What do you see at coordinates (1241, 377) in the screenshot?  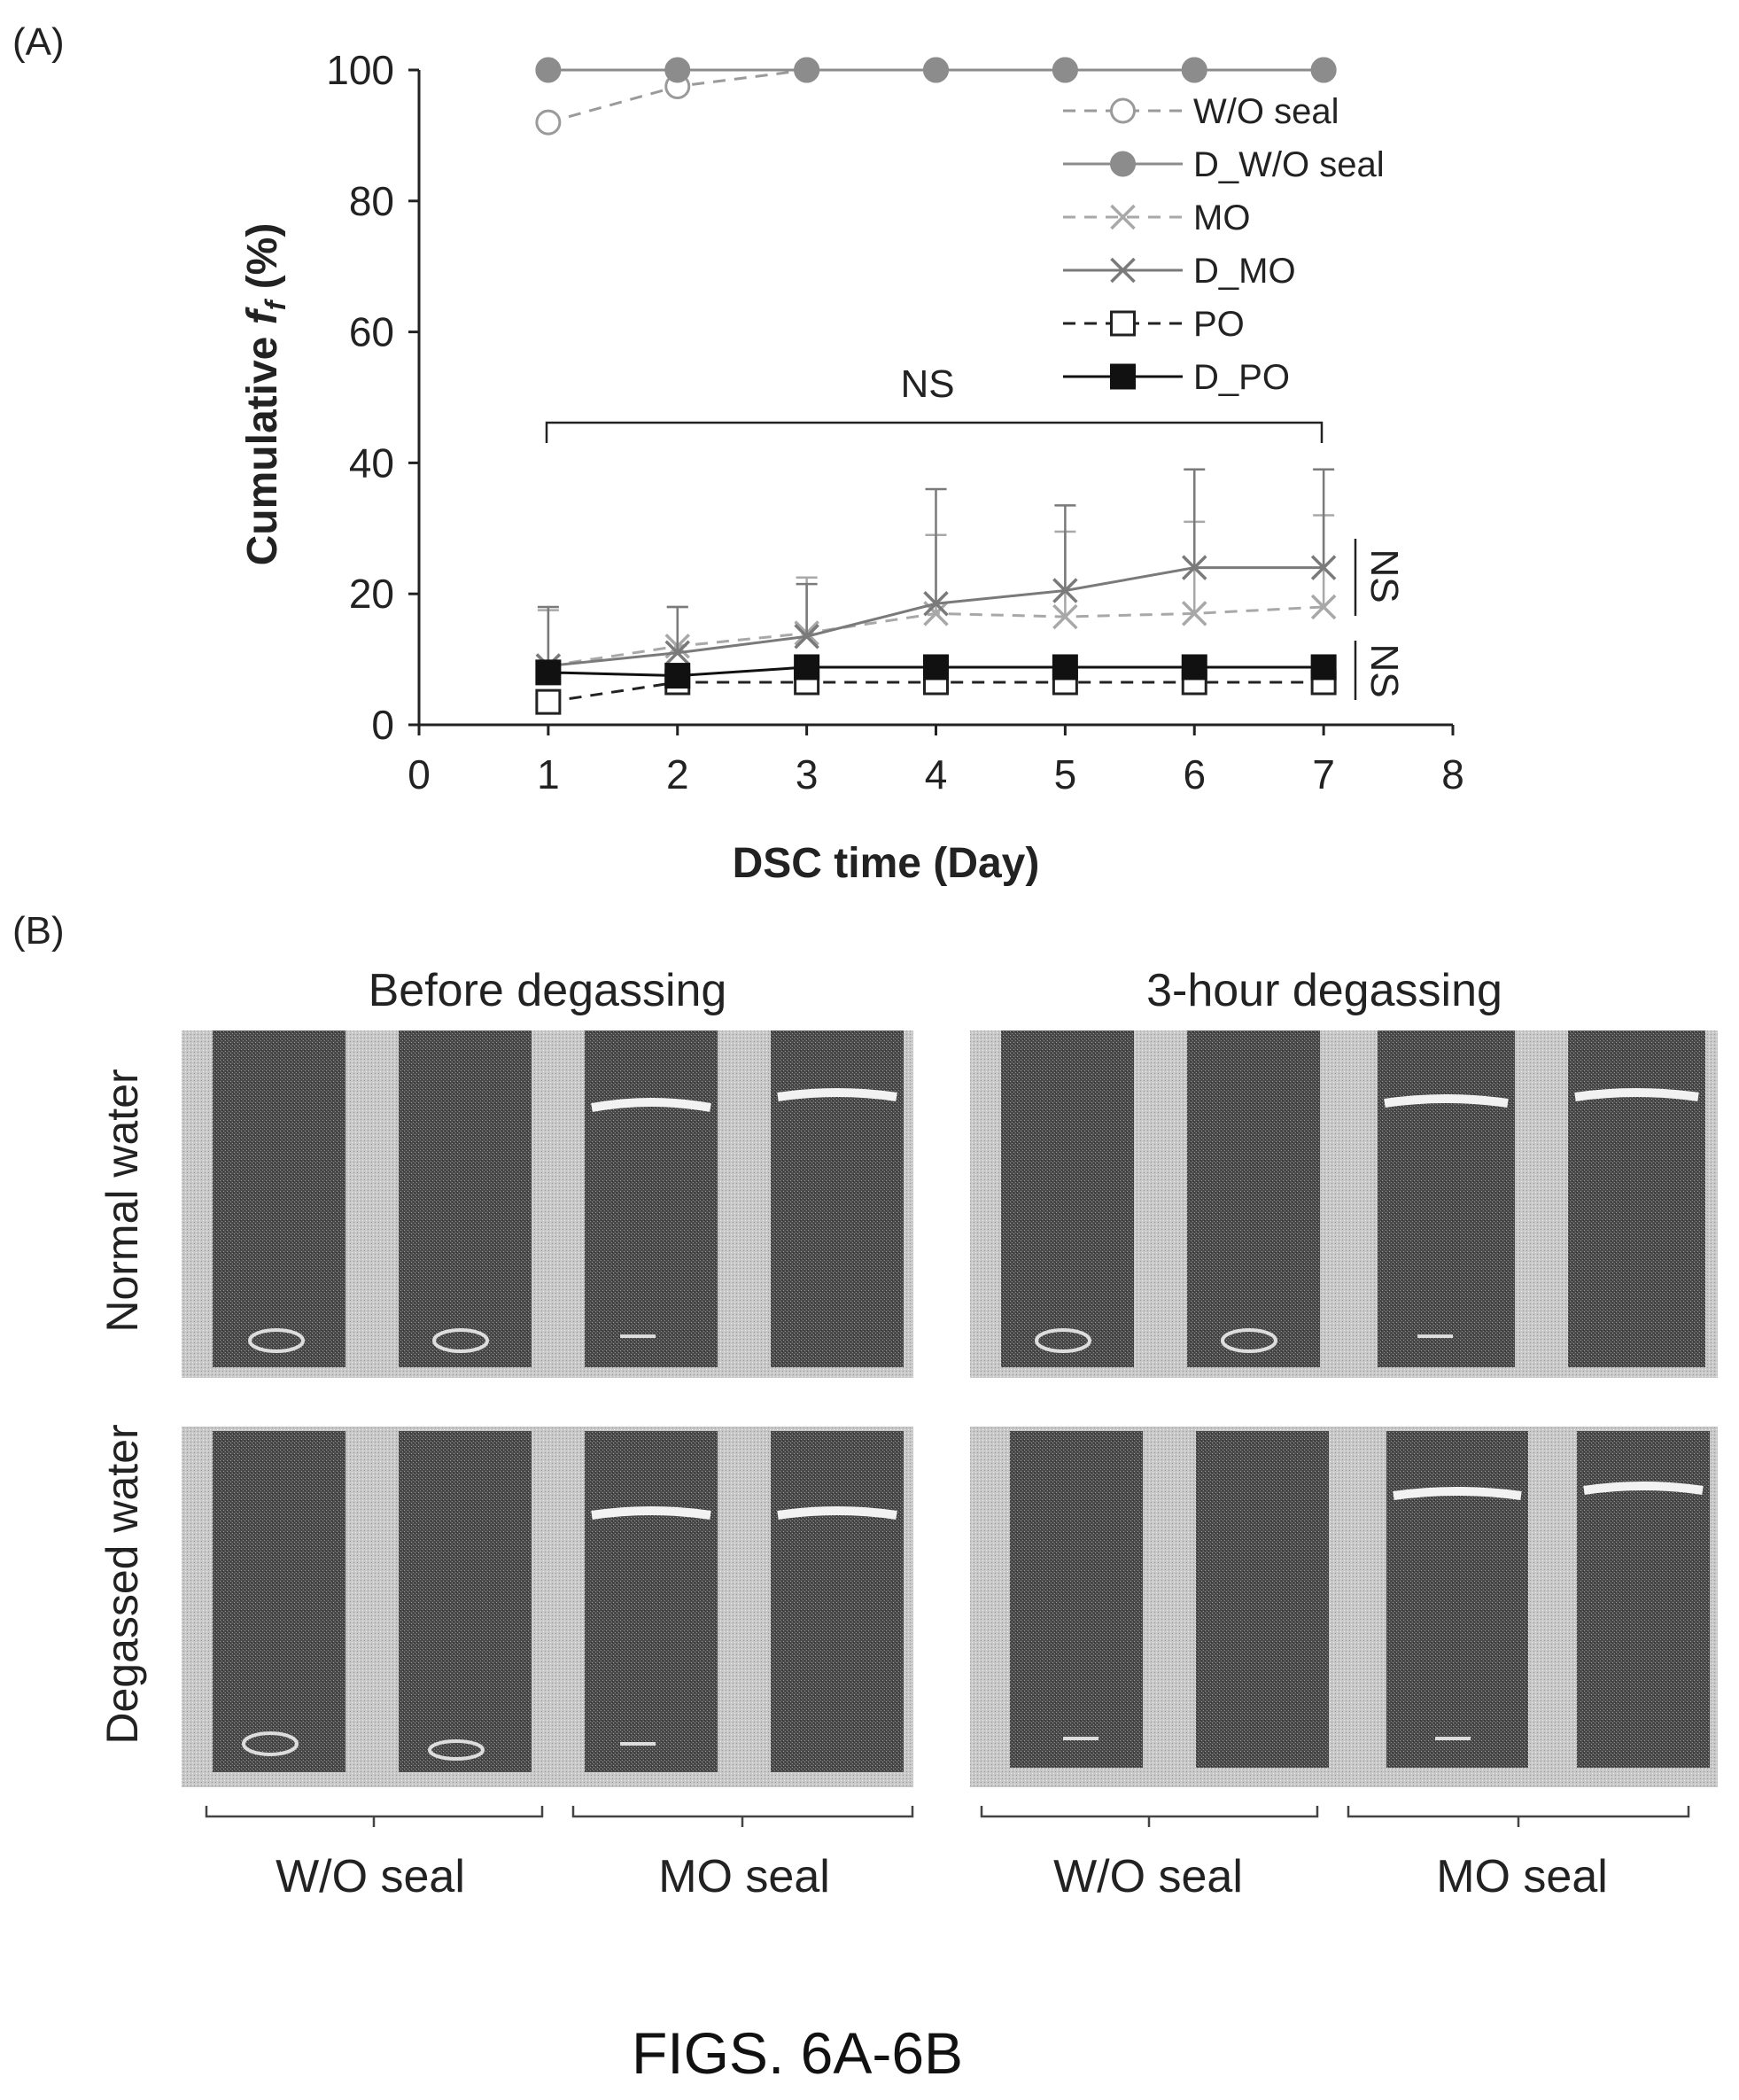 I see `legend-label: D_PO` at bounding box center [1241, 377].